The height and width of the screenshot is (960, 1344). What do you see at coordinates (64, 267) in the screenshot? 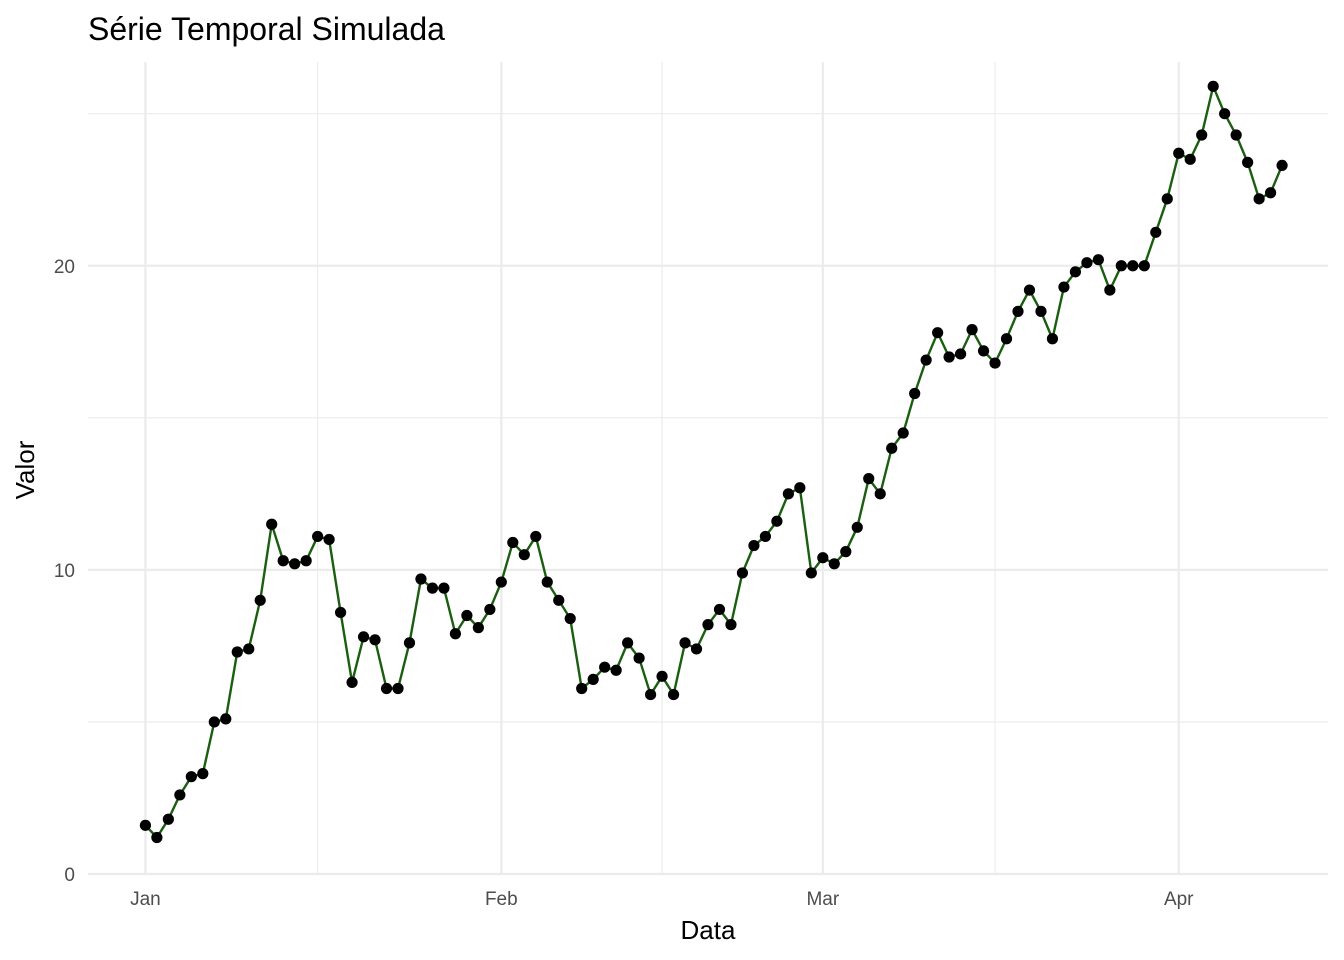
I see `y-tick-label: 20` at bounding box center [64, 267].